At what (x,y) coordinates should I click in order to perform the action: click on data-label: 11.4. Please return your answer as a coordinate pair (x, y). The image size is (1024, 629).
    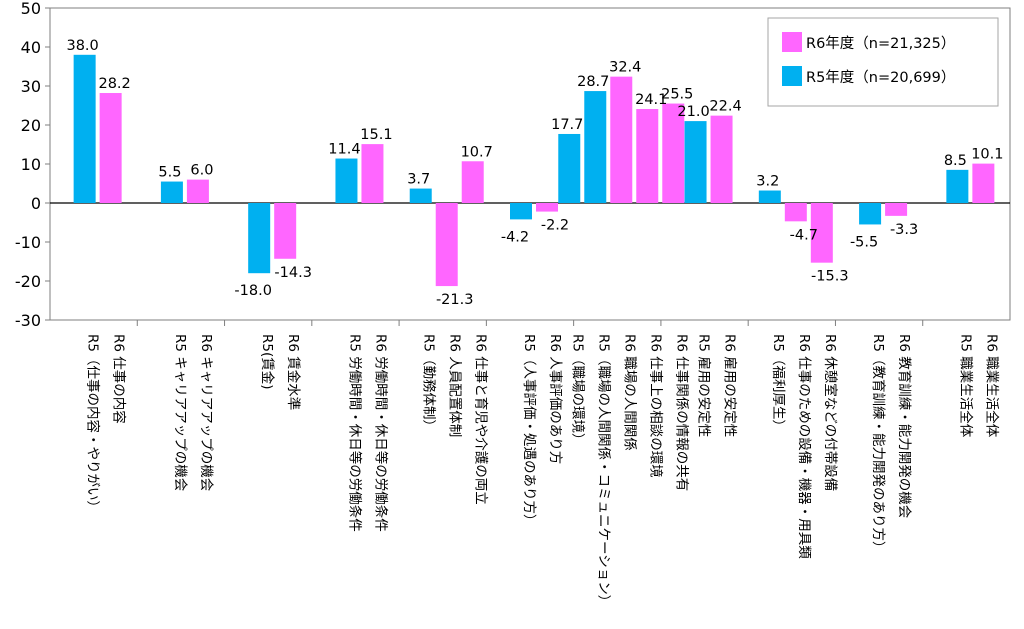
    Looking at the image, I should click on (344, 150).